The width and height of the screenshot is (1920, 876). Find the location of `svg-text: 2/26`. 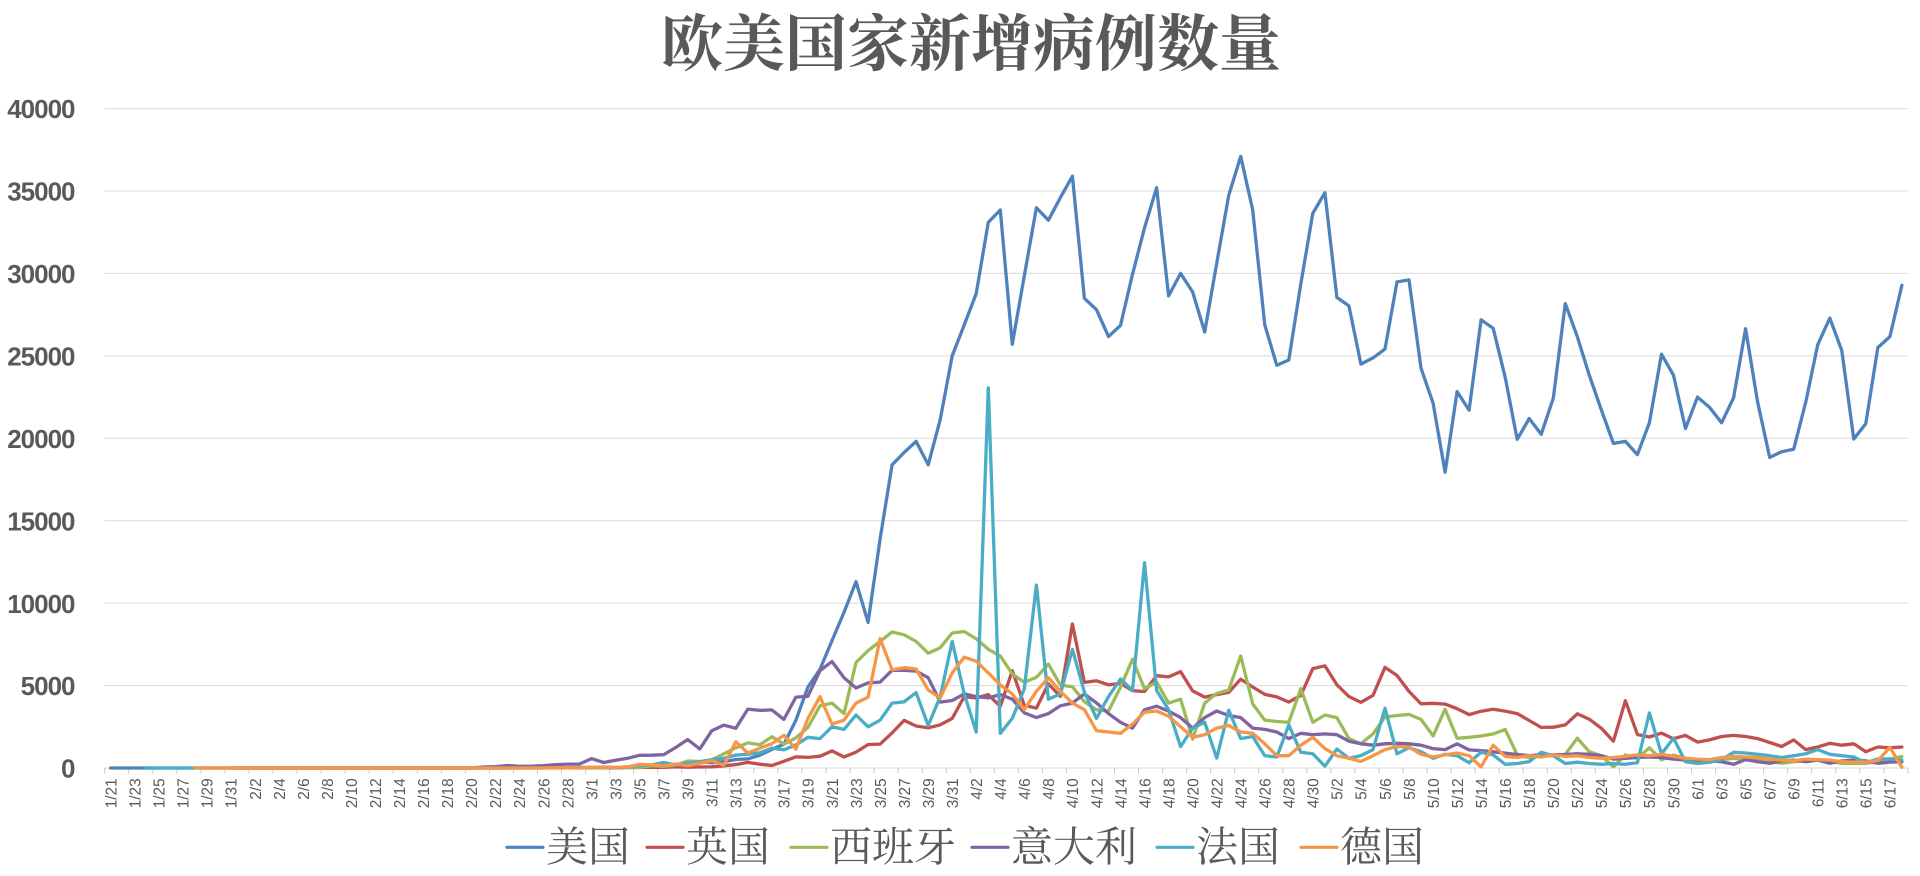

svg-text: 2/26 is located at coordinates (544, 793).